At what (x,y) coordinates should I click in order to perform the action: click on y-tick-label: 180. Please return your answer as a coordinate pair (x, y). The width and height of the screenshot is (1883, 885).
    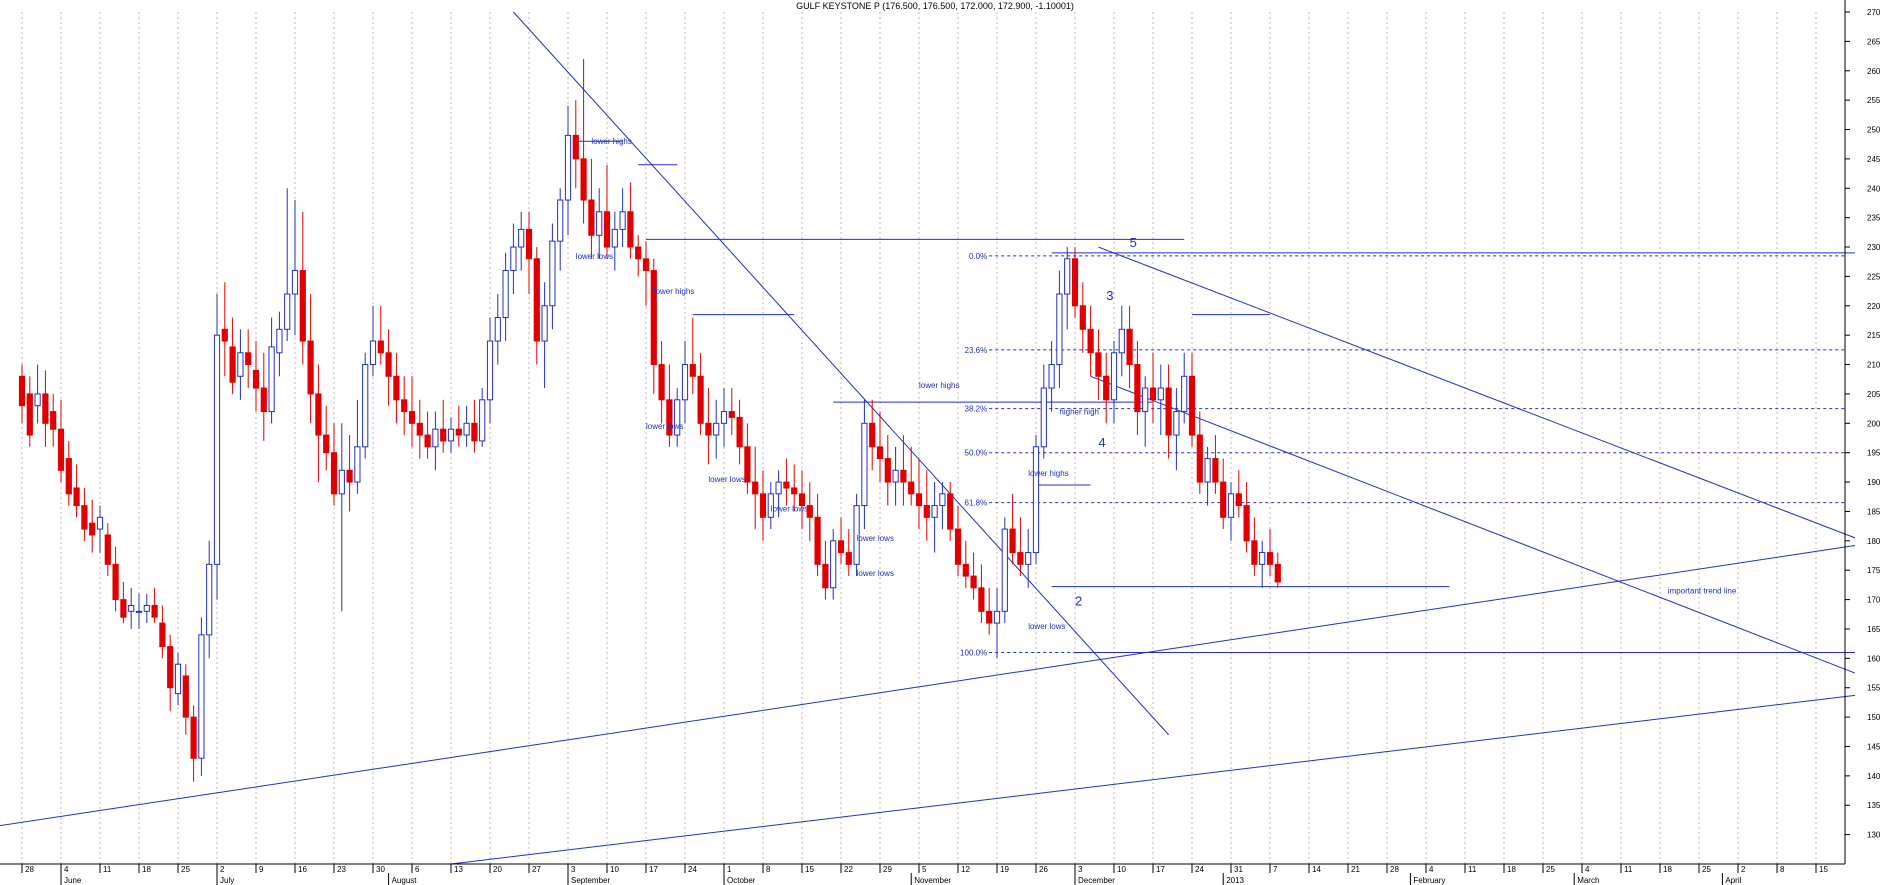
    Looking at the image, I should click on (1874, 541).